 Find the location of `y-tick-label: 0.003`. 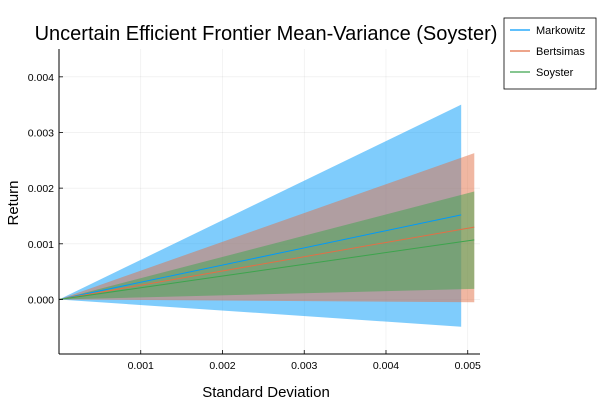

y-tick-label: 0.003 is located at coordinates (41, 133).